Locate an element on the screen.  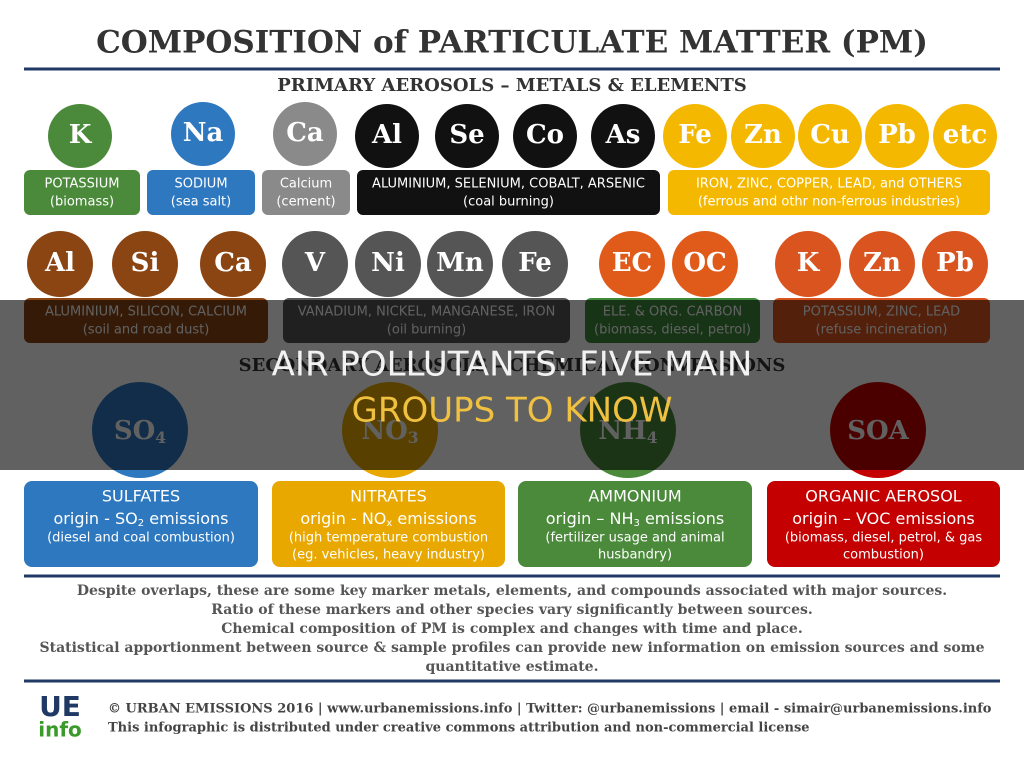
text-part: 3 is located at coordinates (637, 523).